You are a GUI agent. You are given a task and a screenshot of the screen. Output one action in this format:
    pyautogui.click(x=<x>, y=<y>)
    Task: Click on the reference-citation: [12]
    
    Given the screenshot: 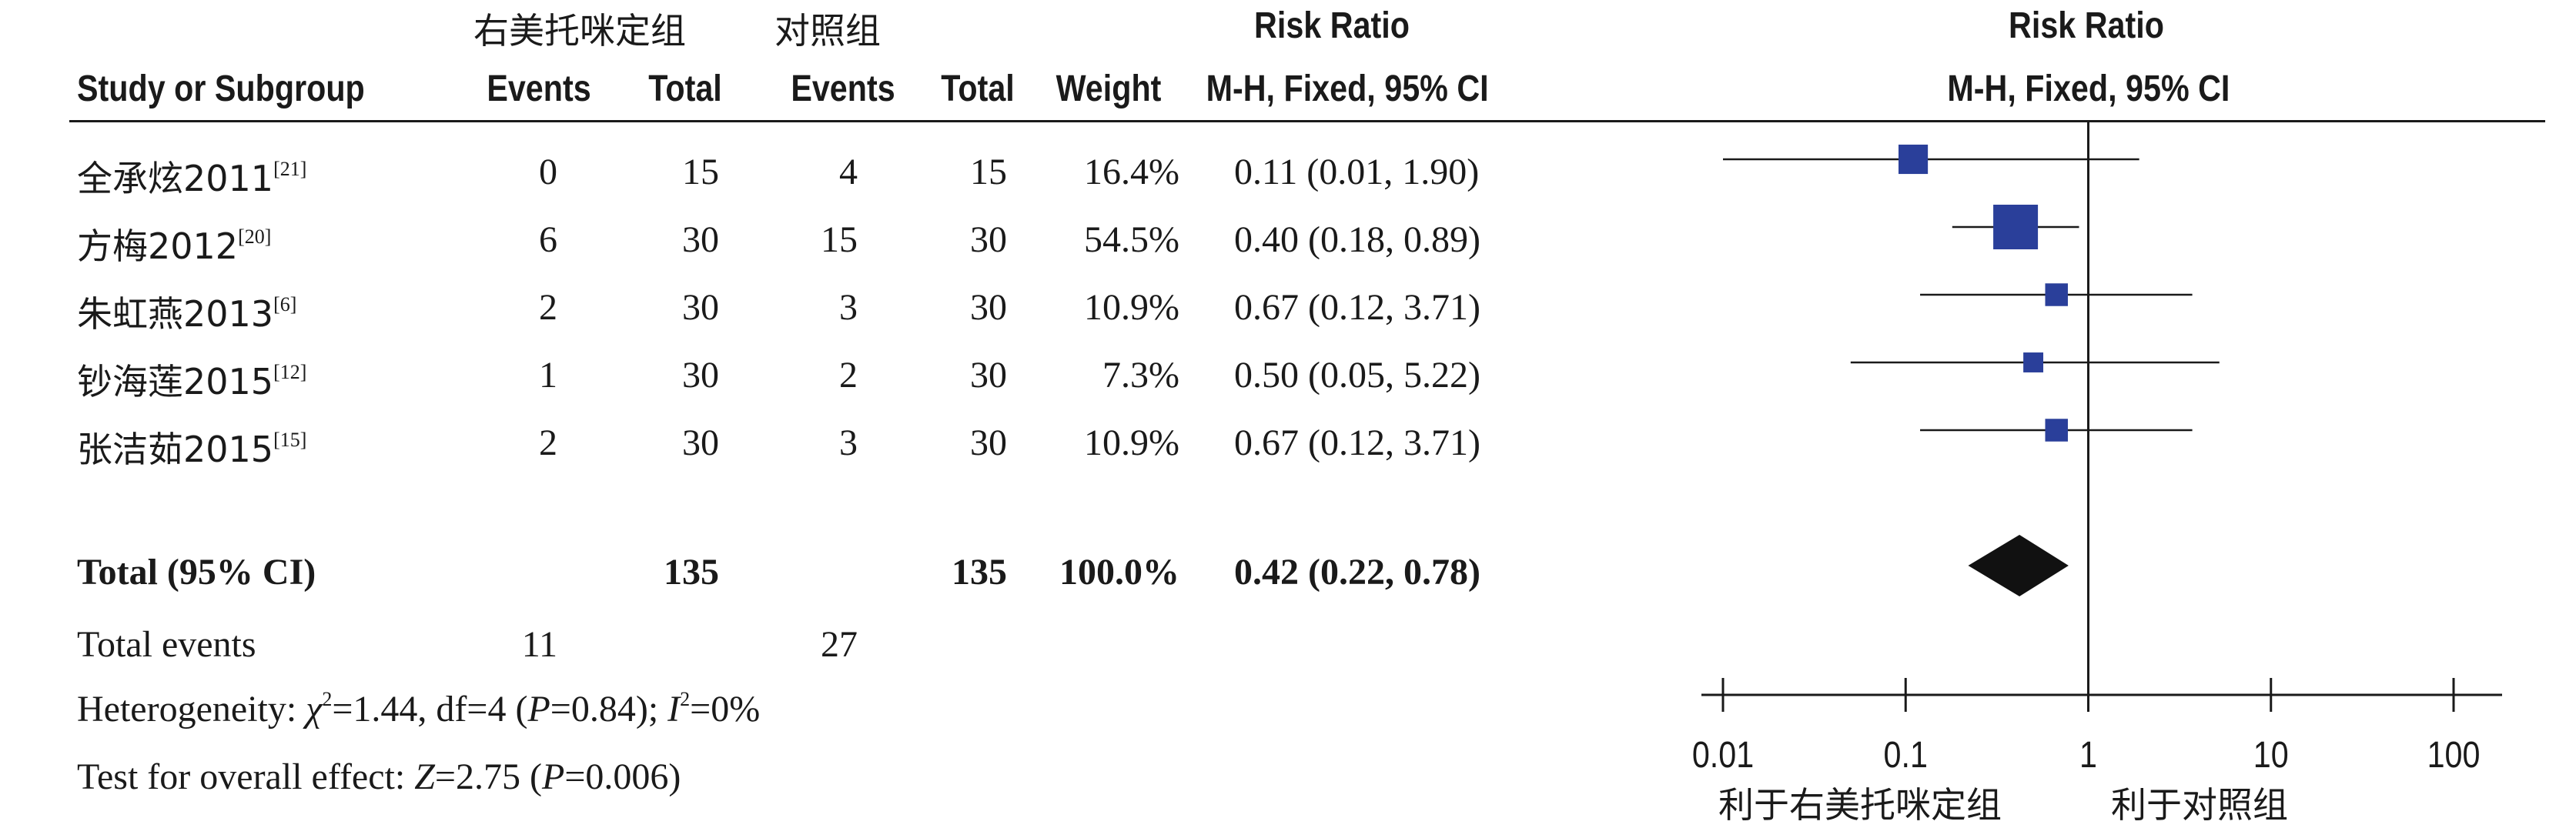 What is the action you would take?
    pyautogui.click(x=290, y=372)
    